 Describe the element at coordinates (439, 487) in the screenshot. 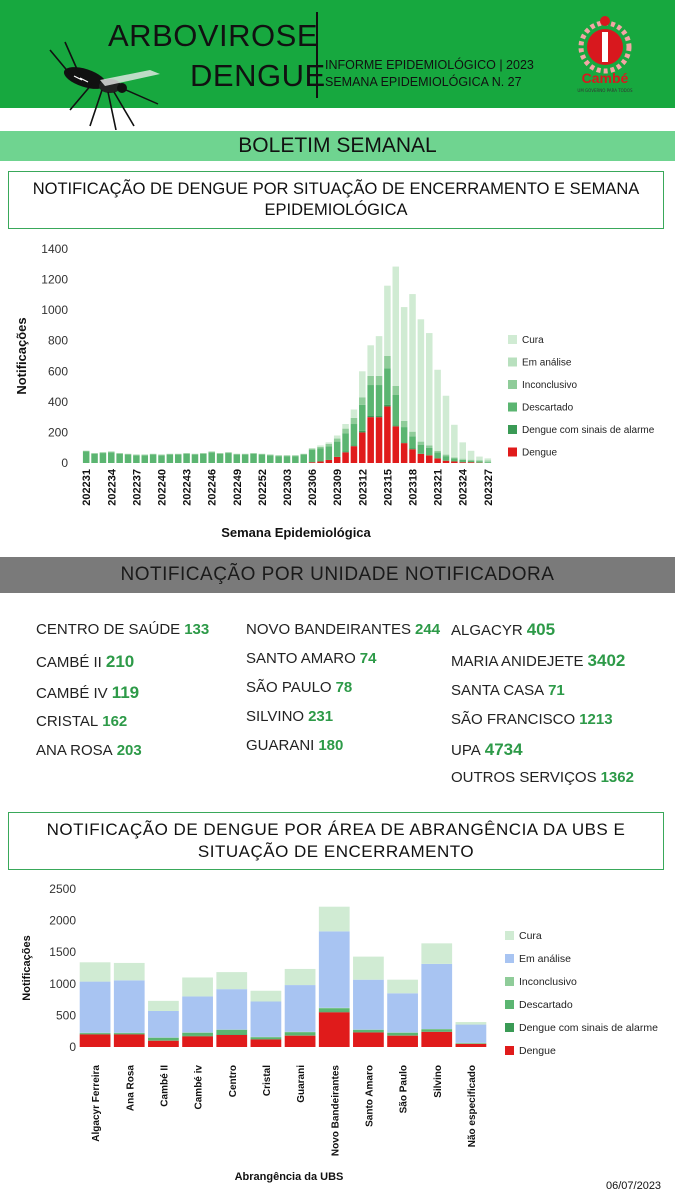

I see `x-tick-label: 202321` at that location.